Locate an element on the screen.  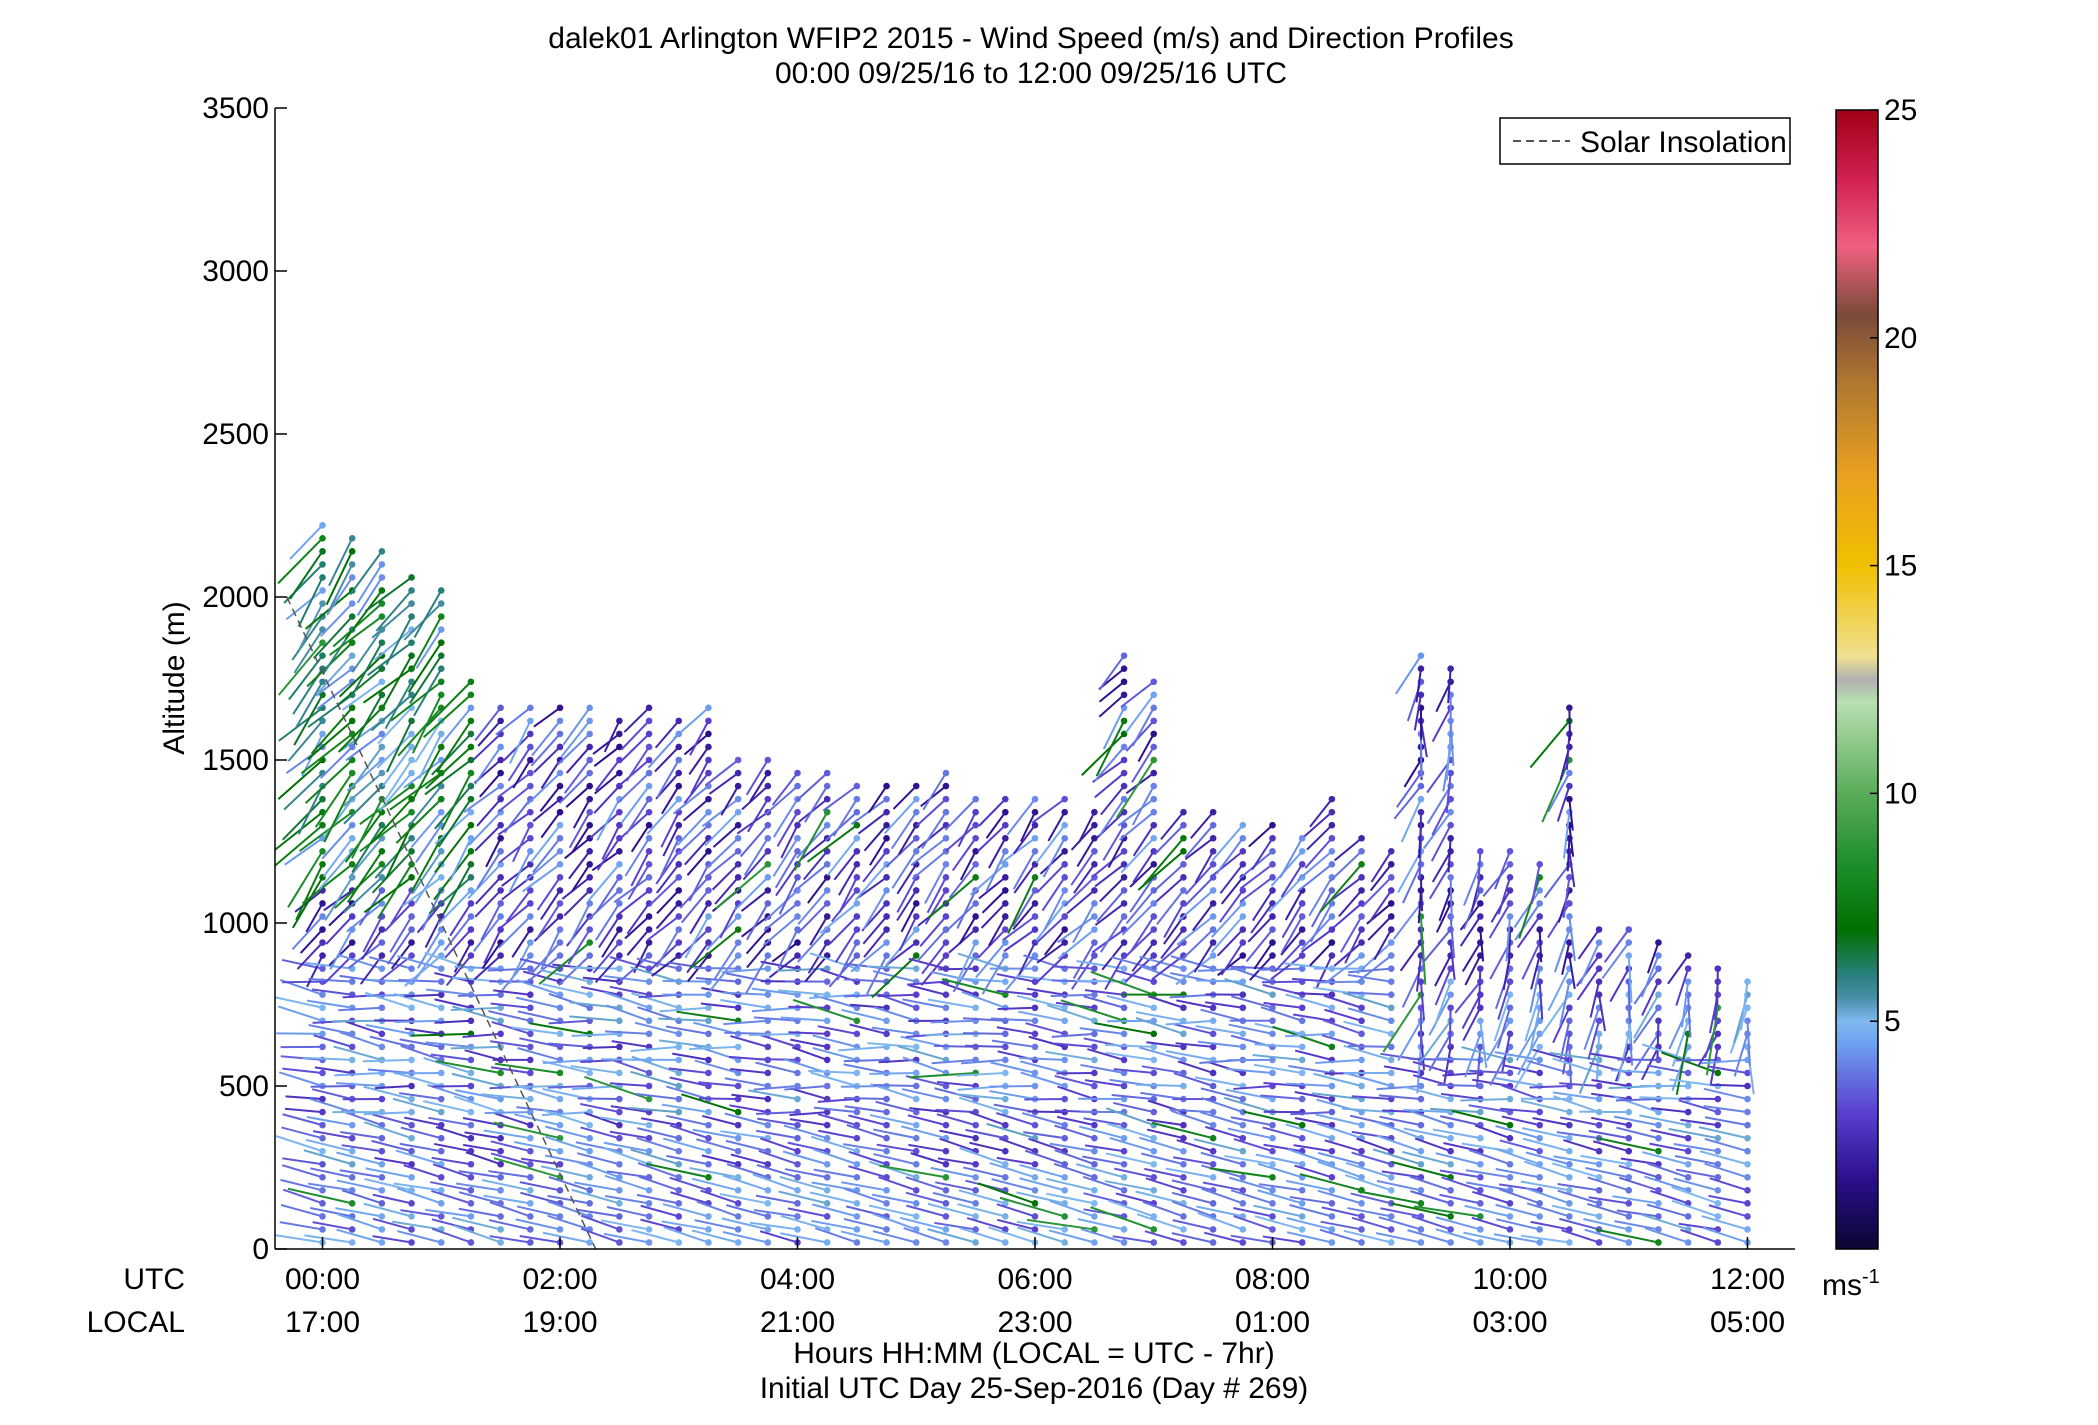
x-tick-label-local: 19:00 is located at coordinates (559, 1322).